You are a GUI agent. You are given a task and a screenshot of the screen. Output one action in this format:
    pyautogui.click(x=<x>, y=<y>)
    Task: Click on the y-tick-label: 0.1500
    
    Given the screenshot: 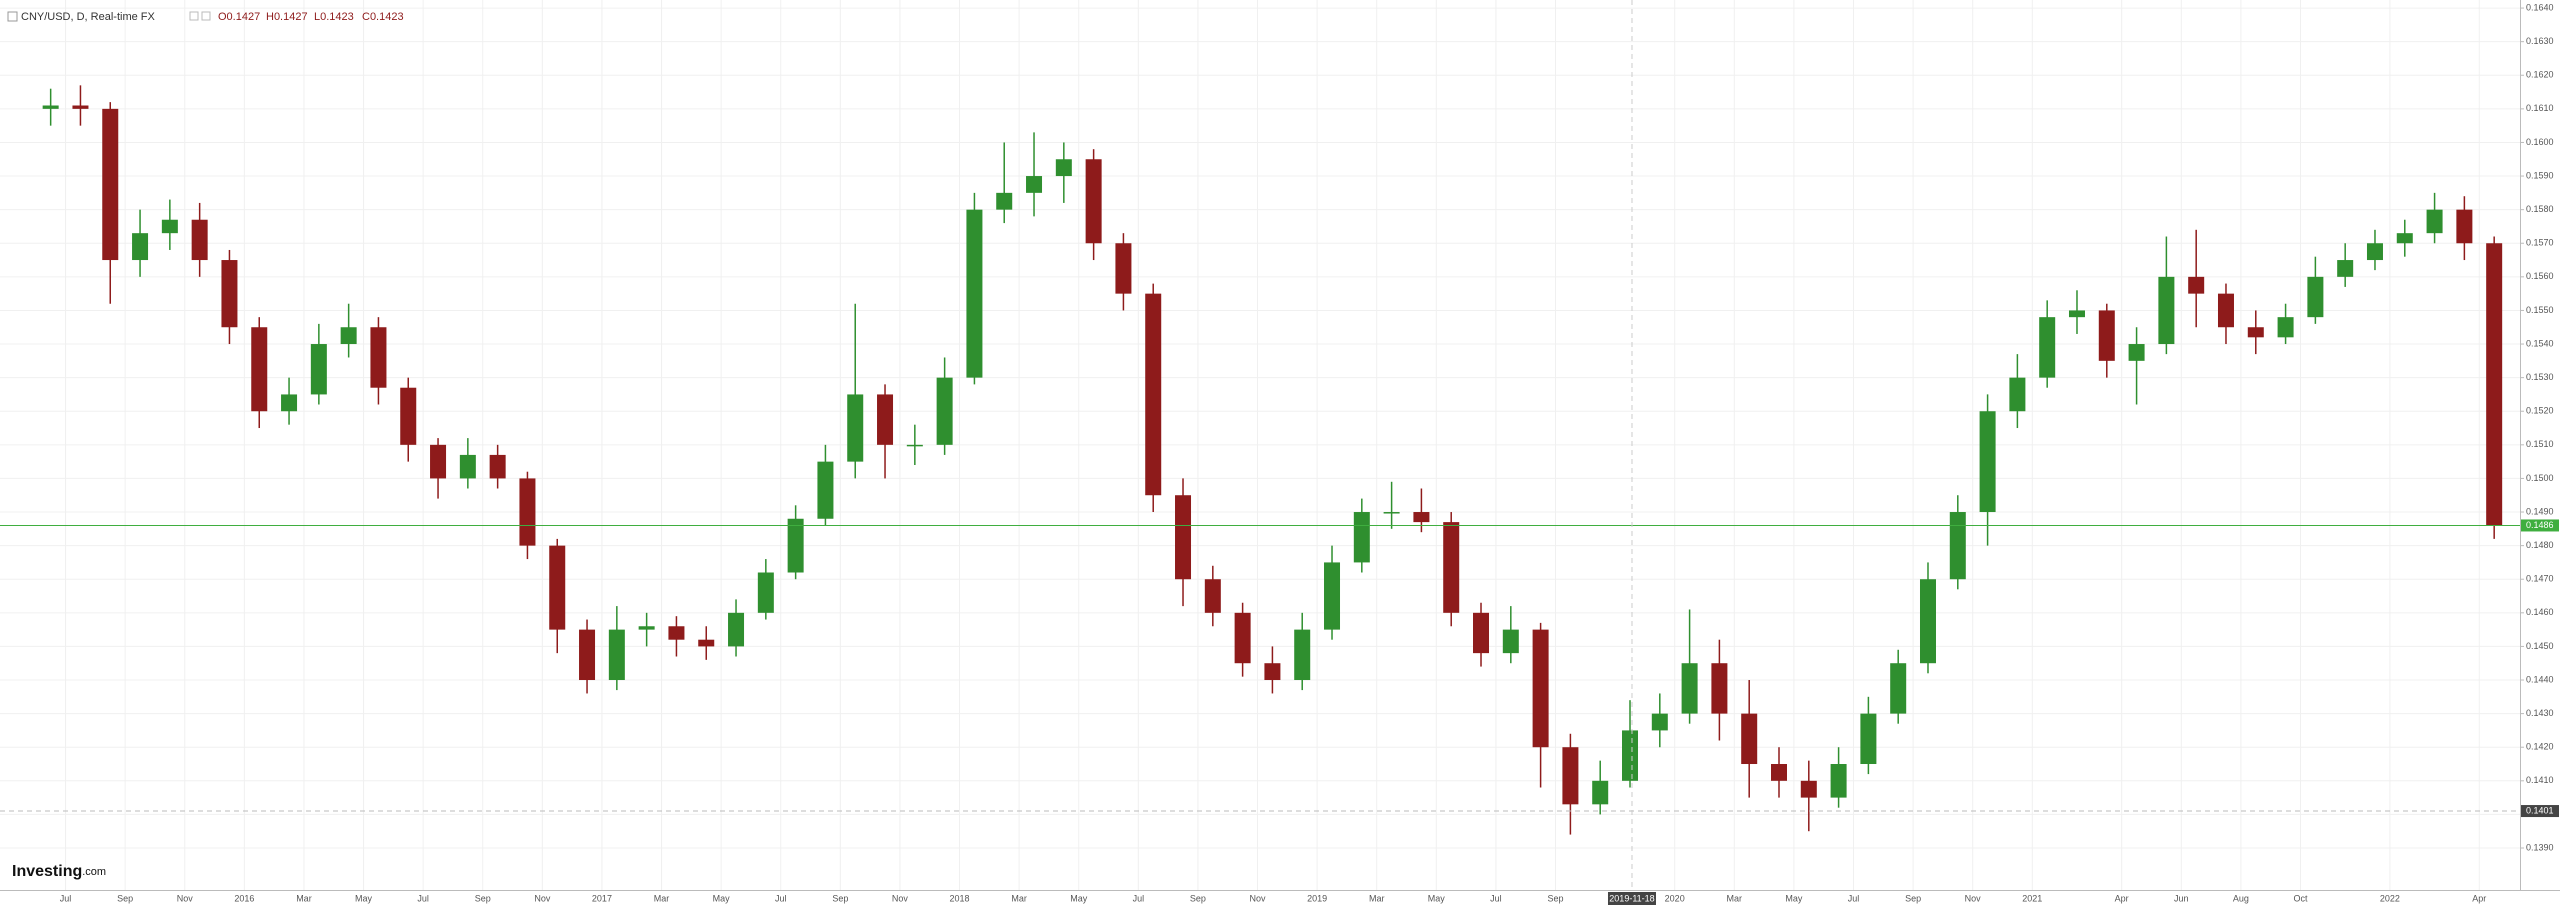 What is the action you would take?
    pyautogui.click(x=2540, y=478)
    